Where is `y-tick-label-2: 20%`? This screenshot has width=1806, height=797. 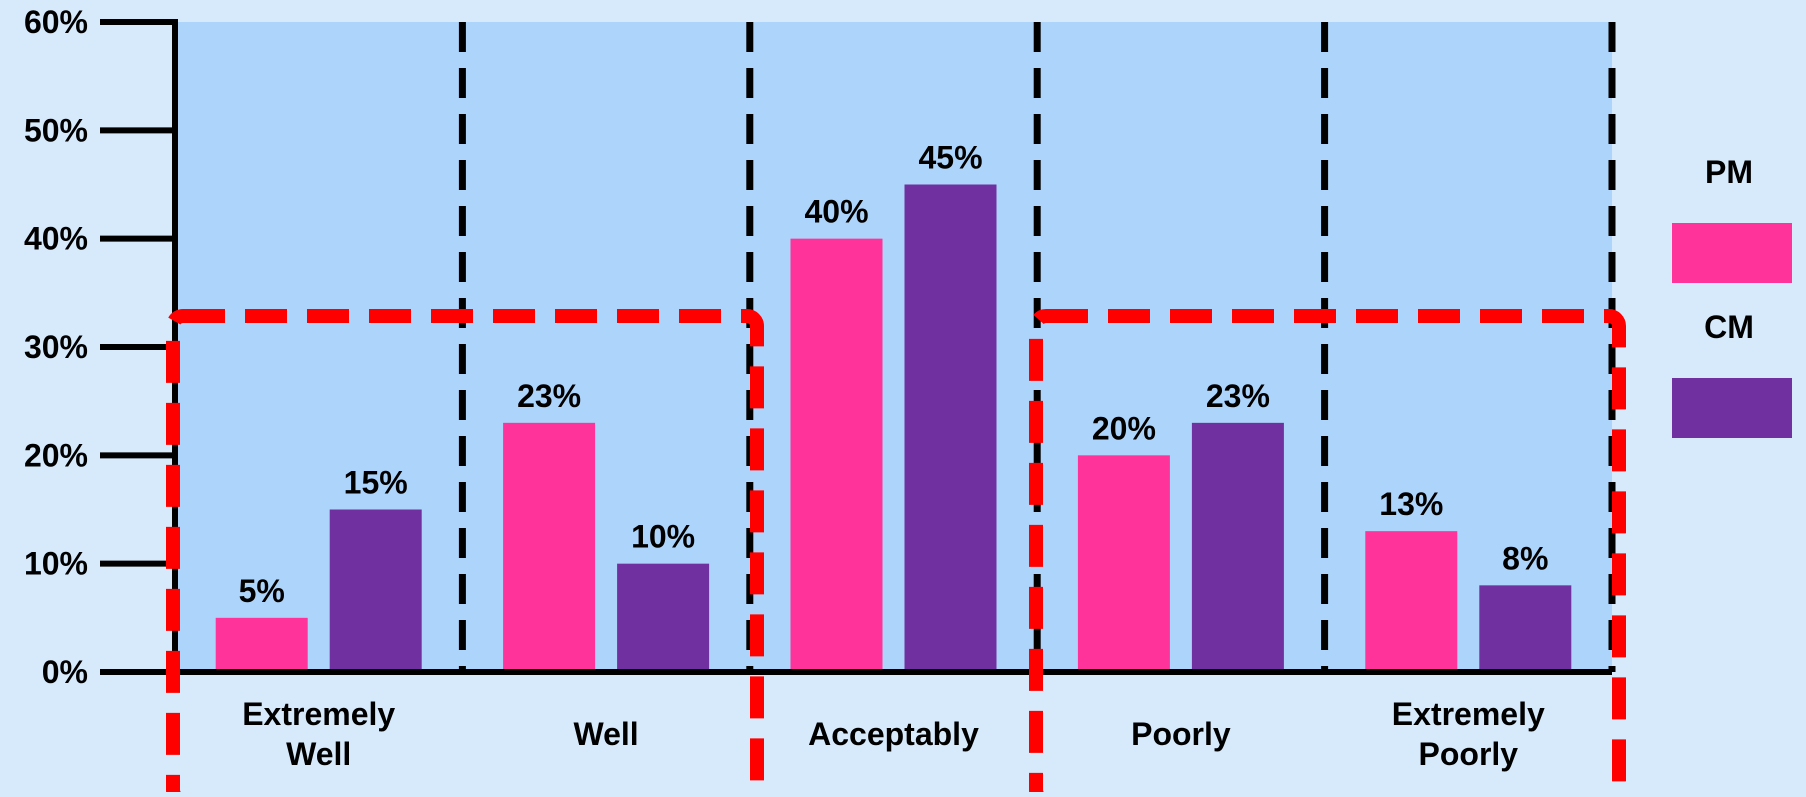
y-tick-label-2: 20% is located at coordinates (56, 455).